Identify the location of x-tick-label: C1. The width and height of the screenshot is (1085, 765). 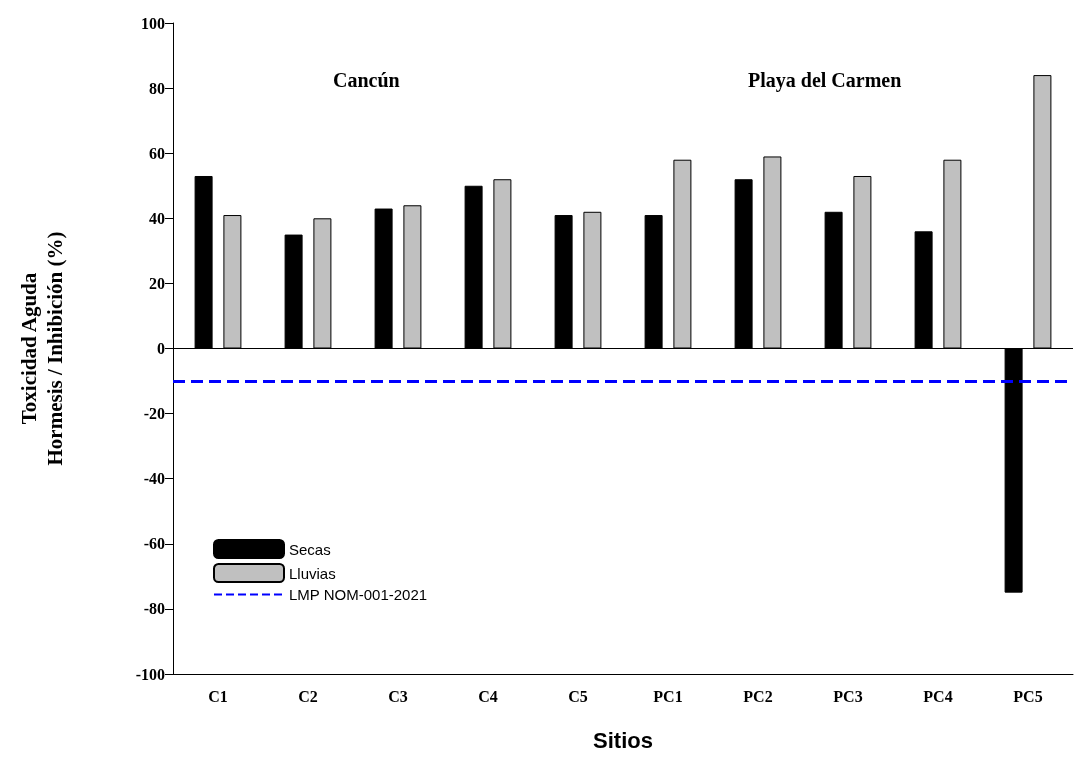
(218, 696).